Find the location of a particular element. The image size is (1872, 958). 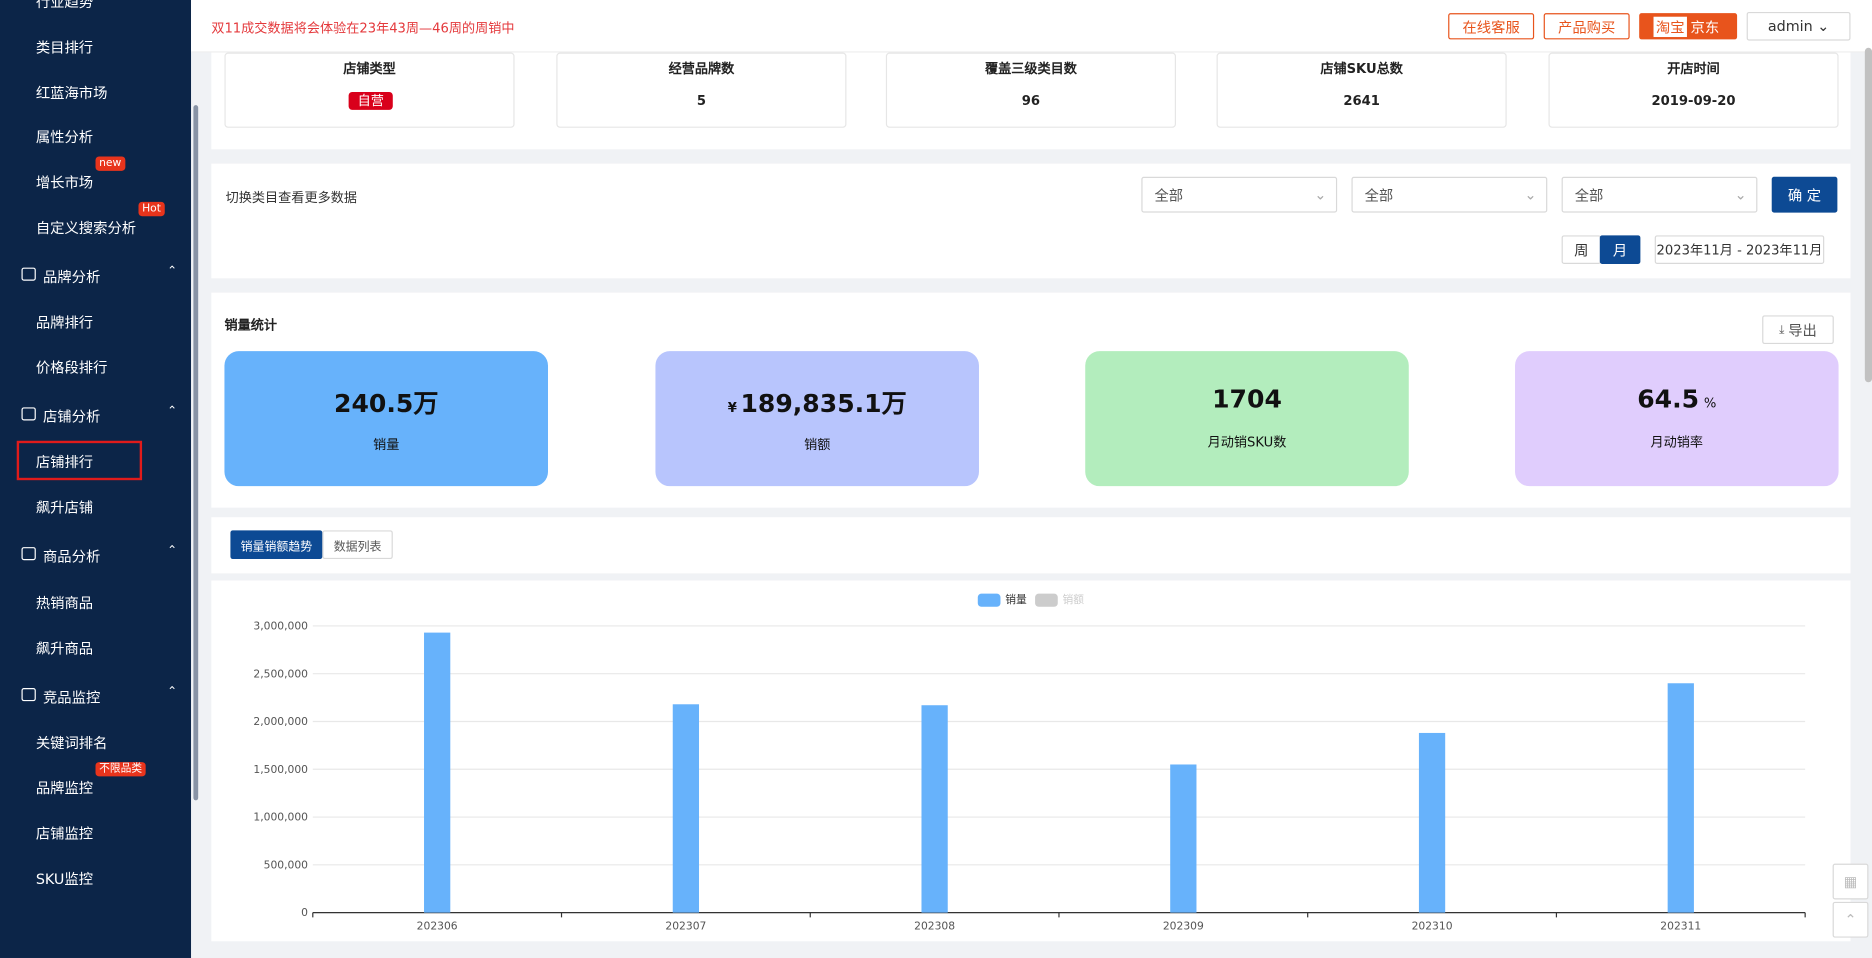

stat-card: 64.5% 月动销率 is located at coordinates (1677, 419).